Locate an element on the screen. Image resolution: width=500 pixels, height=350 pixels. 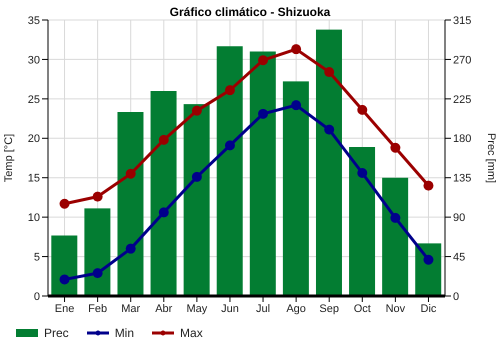
y2-tick-label: 270 is located at coordinates (462, 60).